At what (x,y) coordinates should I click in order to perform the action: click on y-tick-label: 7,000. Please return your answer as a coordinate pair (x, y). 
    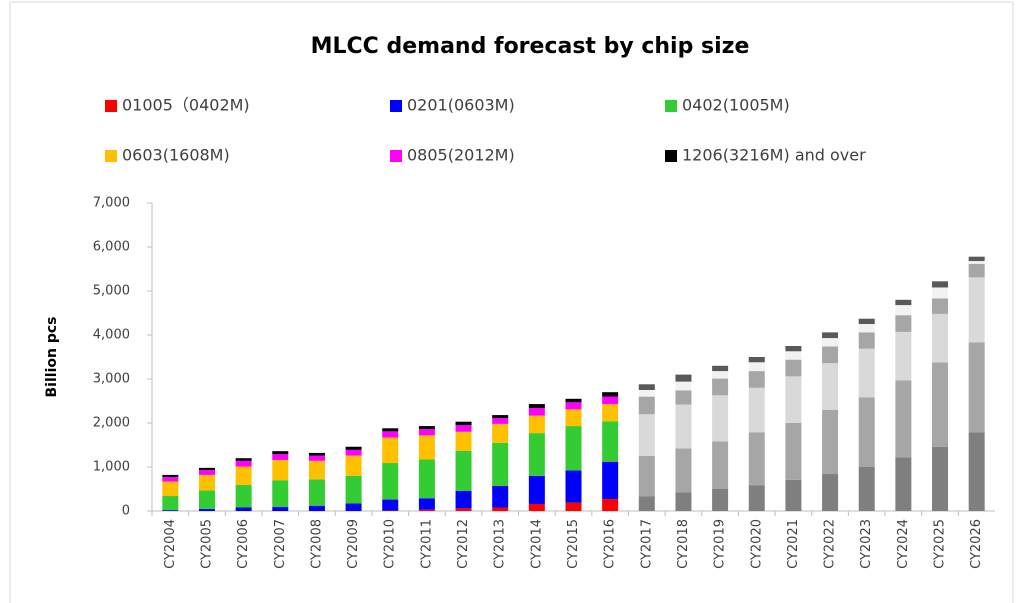
    Looking at the image, I should click on (111, 203).